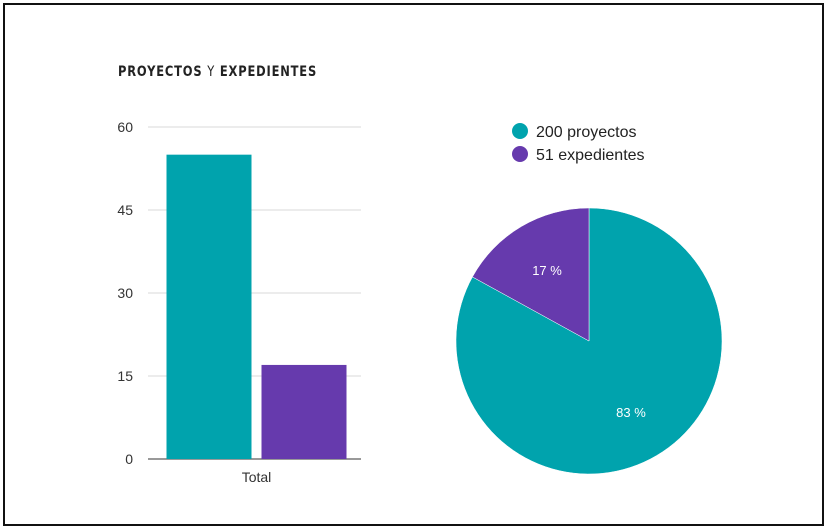 Image resolution: width=829 pixels, height=531 pixels. What do you see at coordinates (217, 72) in the screenshot?
I see `chart-title: PROYECTOS Y EXPEDIENTES` at bounding box center [217, 72].